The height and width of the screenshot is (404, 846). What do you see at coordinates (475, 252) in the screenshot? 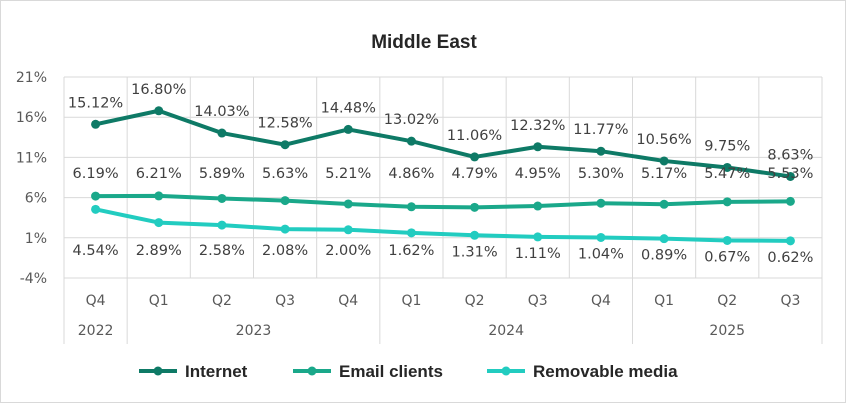
I see `data-label: 1.31%` at bounding box center [475, 252].